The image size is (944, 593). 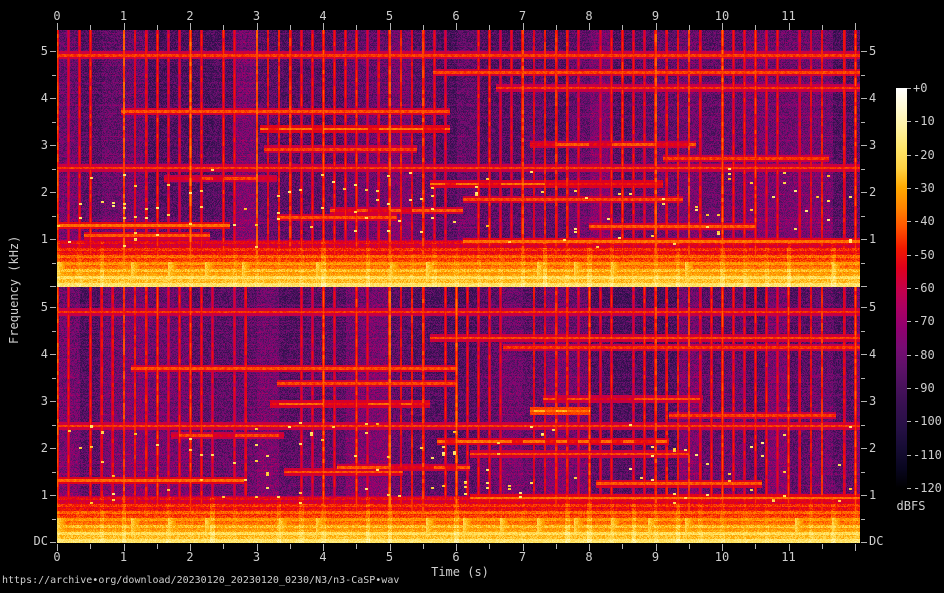 I want to click on time-tick-label: 8, so click(x=589, y=557).